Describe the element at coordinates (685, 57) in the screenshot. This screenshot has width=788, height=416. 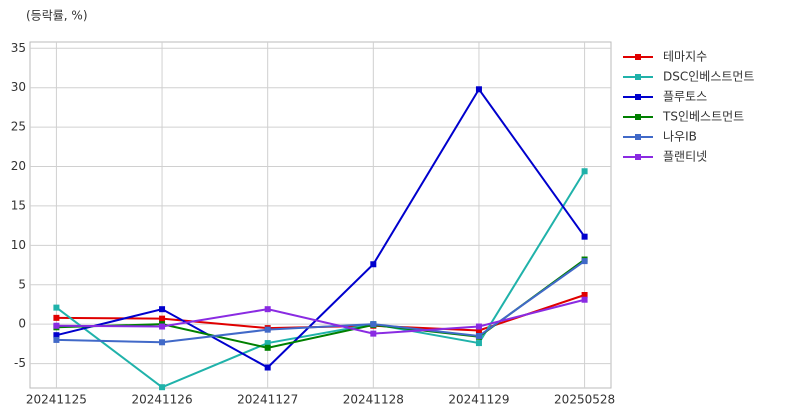
I see `legend-label: 테마지수` at that location.